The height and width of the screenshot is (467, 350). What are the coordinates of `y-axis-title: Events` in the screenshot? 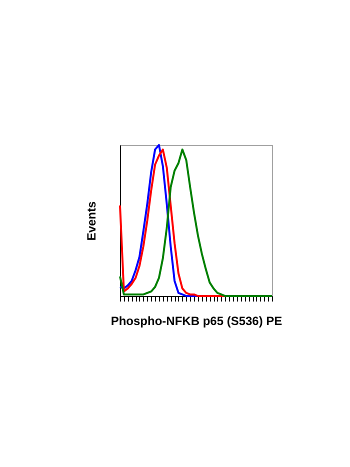 It's located at (91, 221).